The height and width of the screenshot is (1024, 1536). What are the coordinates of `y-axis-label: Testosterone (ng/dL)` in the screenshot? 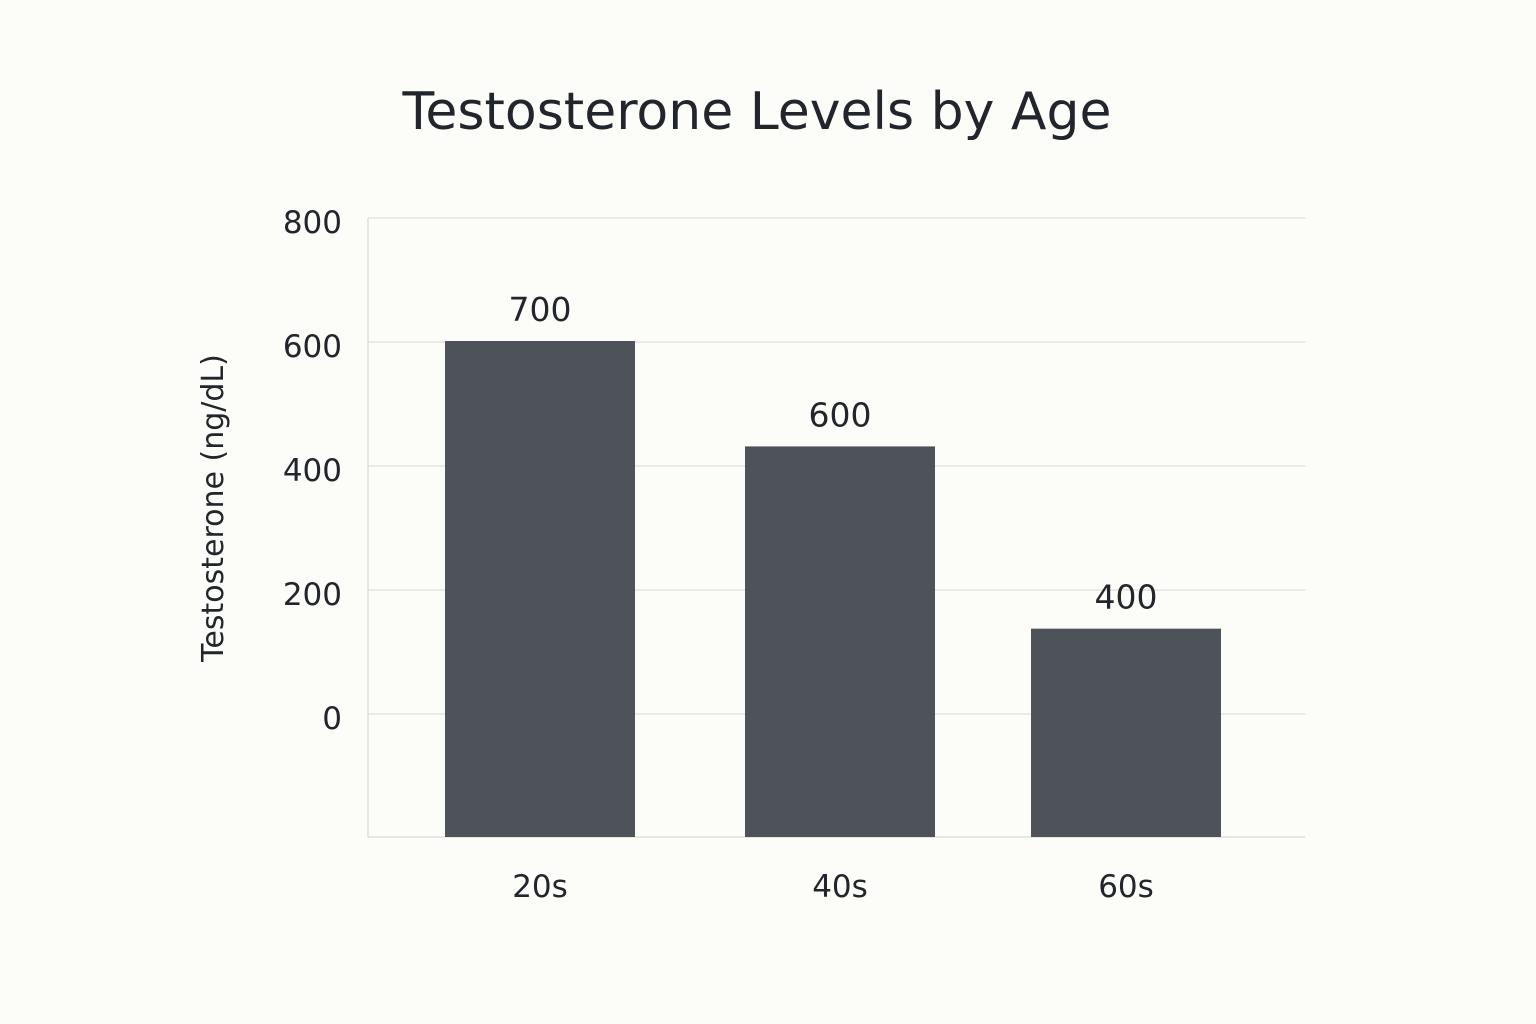 It's located at (213, 508).